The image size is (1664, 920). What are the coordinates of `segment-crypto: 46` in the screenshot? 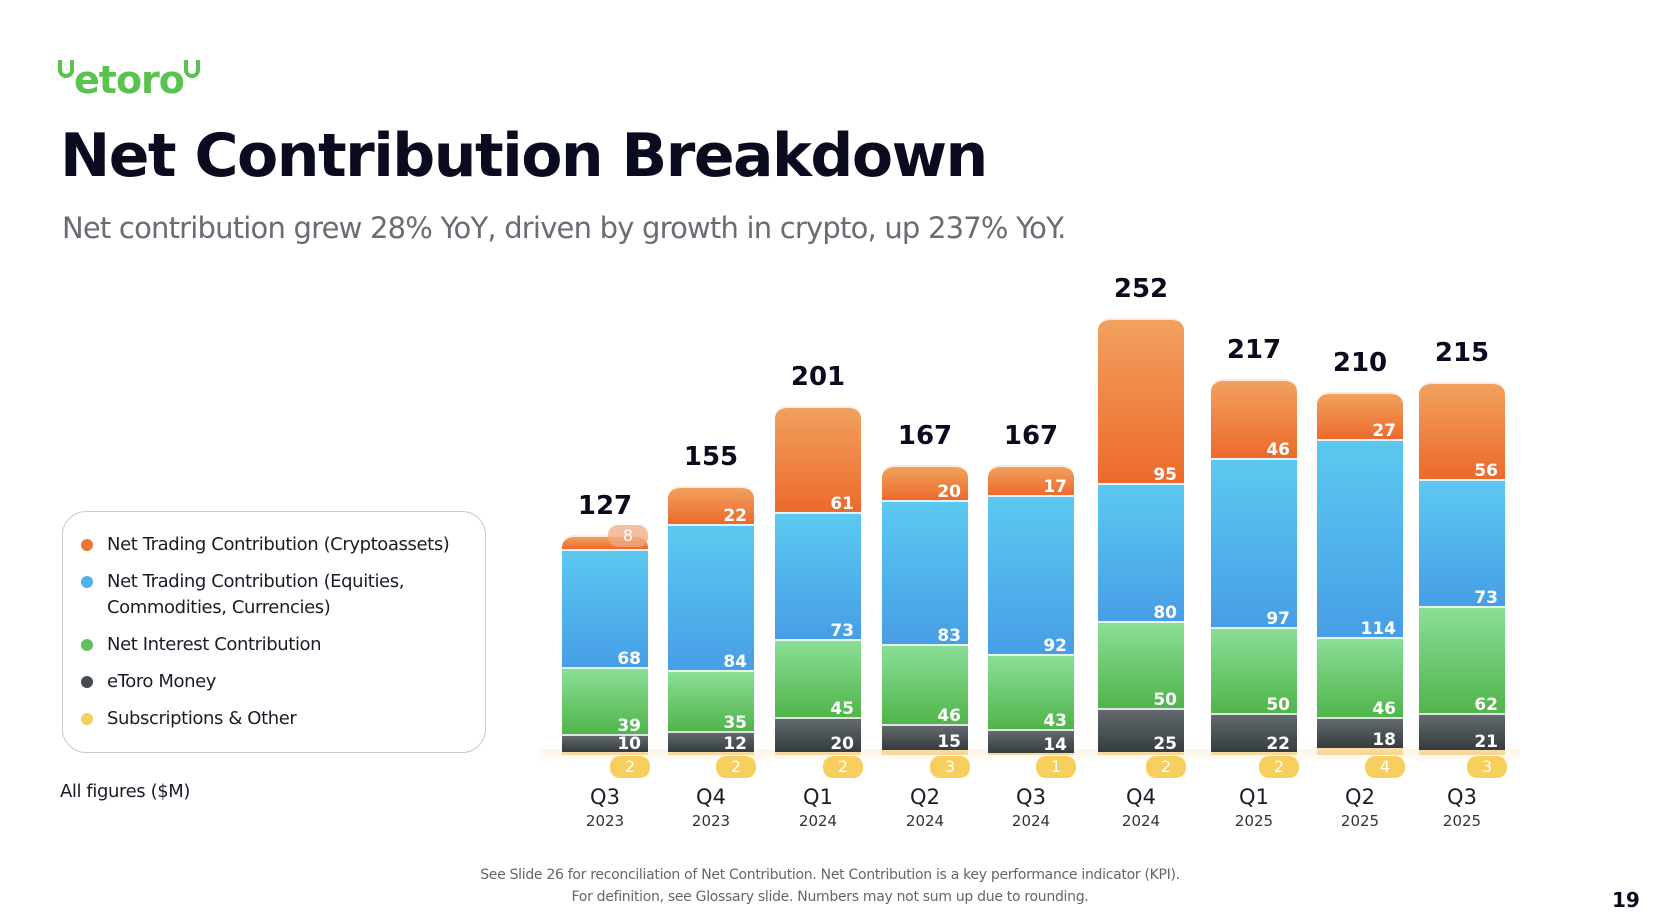 It's located at (1254, 419).